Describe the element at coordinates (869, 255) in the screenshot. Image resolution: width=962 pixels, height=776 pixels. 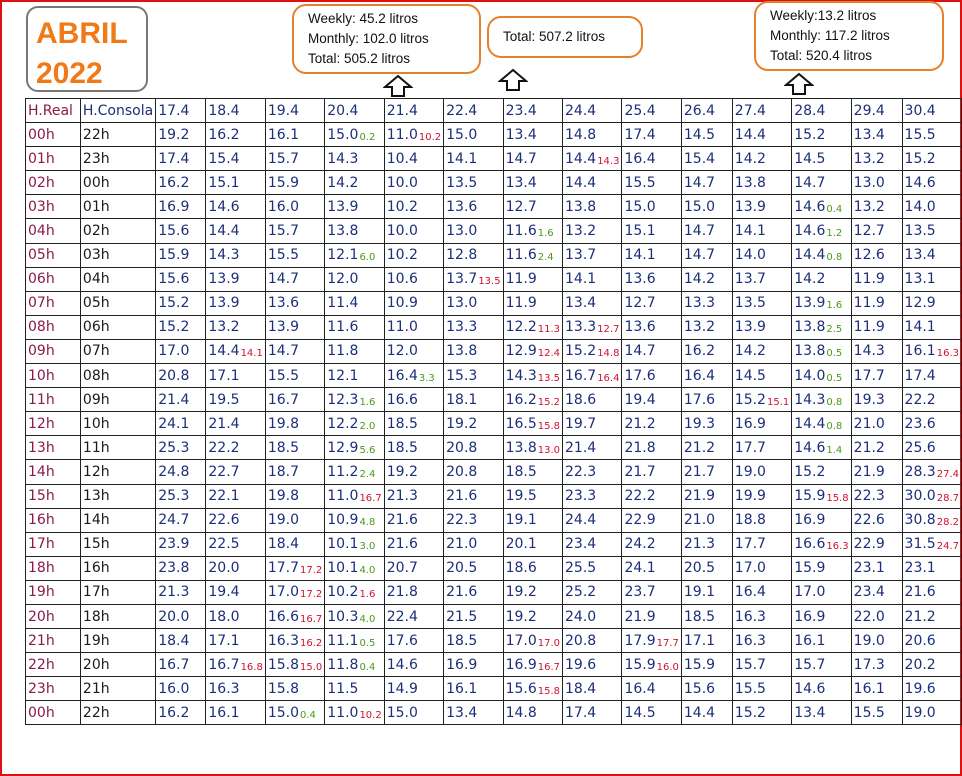
I see `value-text: 12.6` at that location.